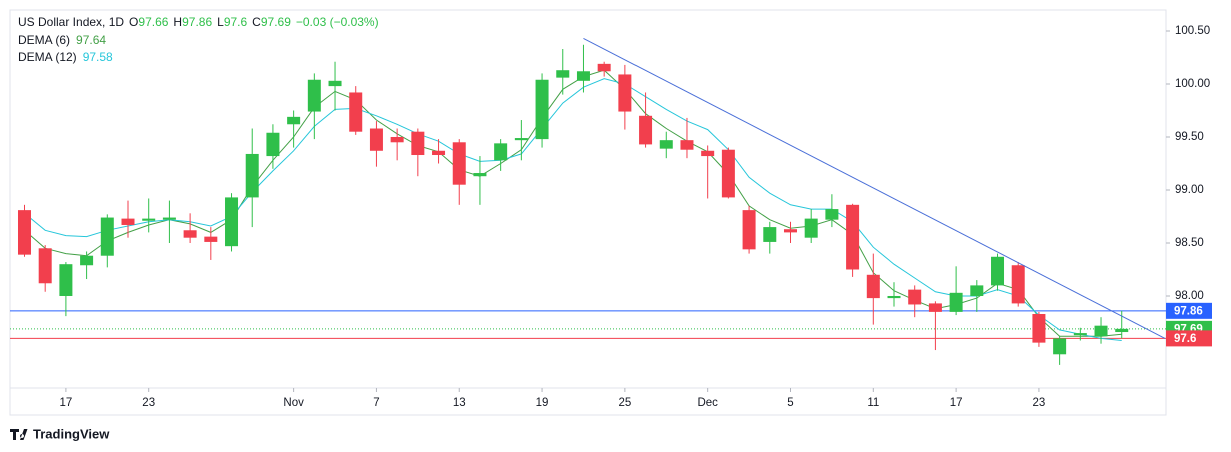 This screenshot has height=452, width=1231. Describe the element at coordinates (47, 57) in the screenshot. I see `legend-name: DEMA (12)` at that location.